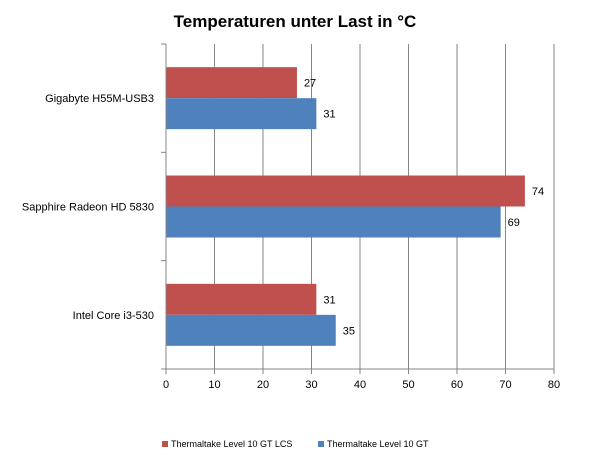 The width and height of the screenshot is (591, 462). Describe the element at coordinates (263, 385) in the screenshot. I see `x-tick-label: 20` at that location.